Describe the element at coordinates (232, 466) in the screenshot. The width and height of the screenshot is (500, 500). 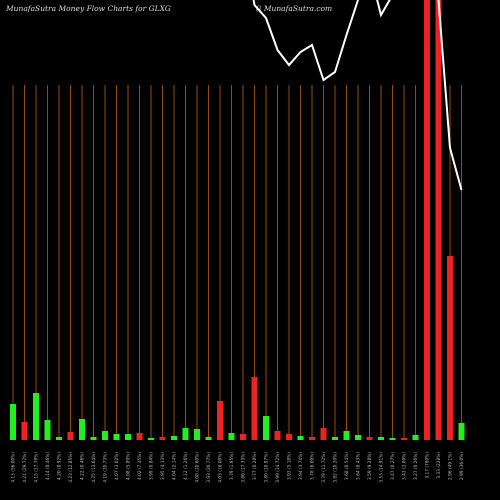
I see `x-tick-label: 3.79 (1.95%)` at that location.